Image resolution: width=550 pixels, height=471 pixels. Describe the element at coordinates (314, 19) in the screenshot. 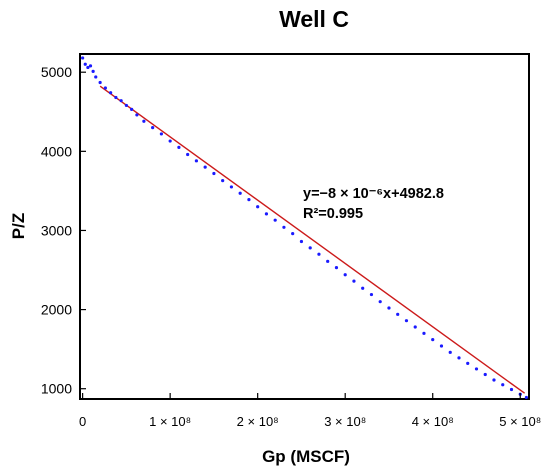

I see `chart-title: Well C` at that location.